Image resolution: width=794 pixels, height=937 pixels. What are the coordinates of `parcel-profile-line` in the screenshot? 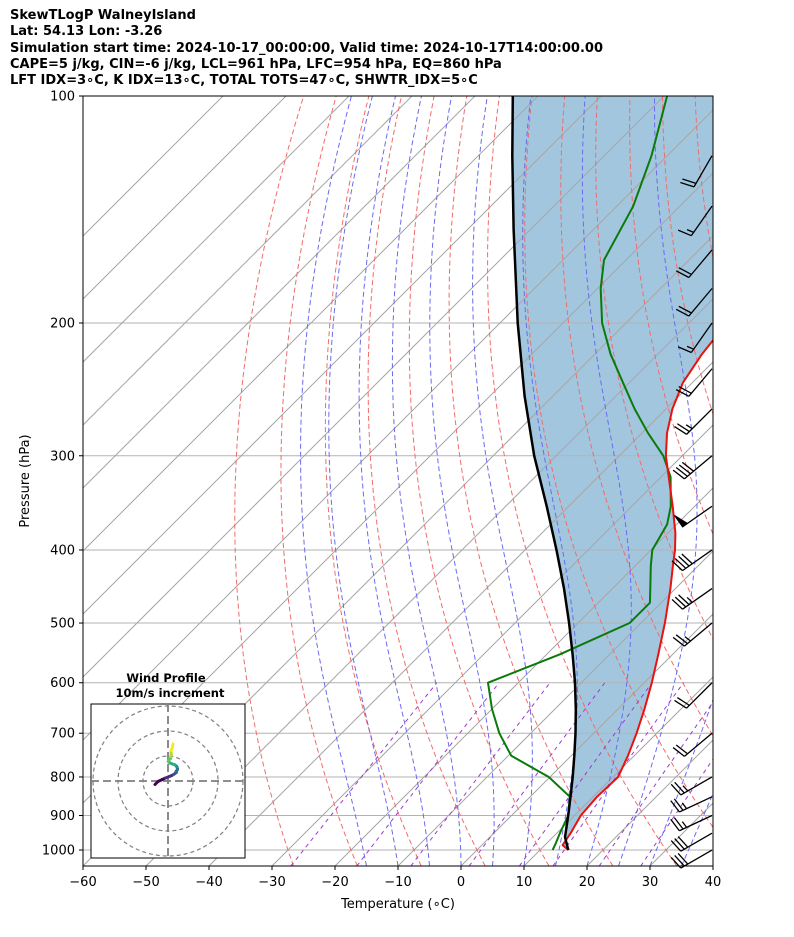 It's located at (544, 473).